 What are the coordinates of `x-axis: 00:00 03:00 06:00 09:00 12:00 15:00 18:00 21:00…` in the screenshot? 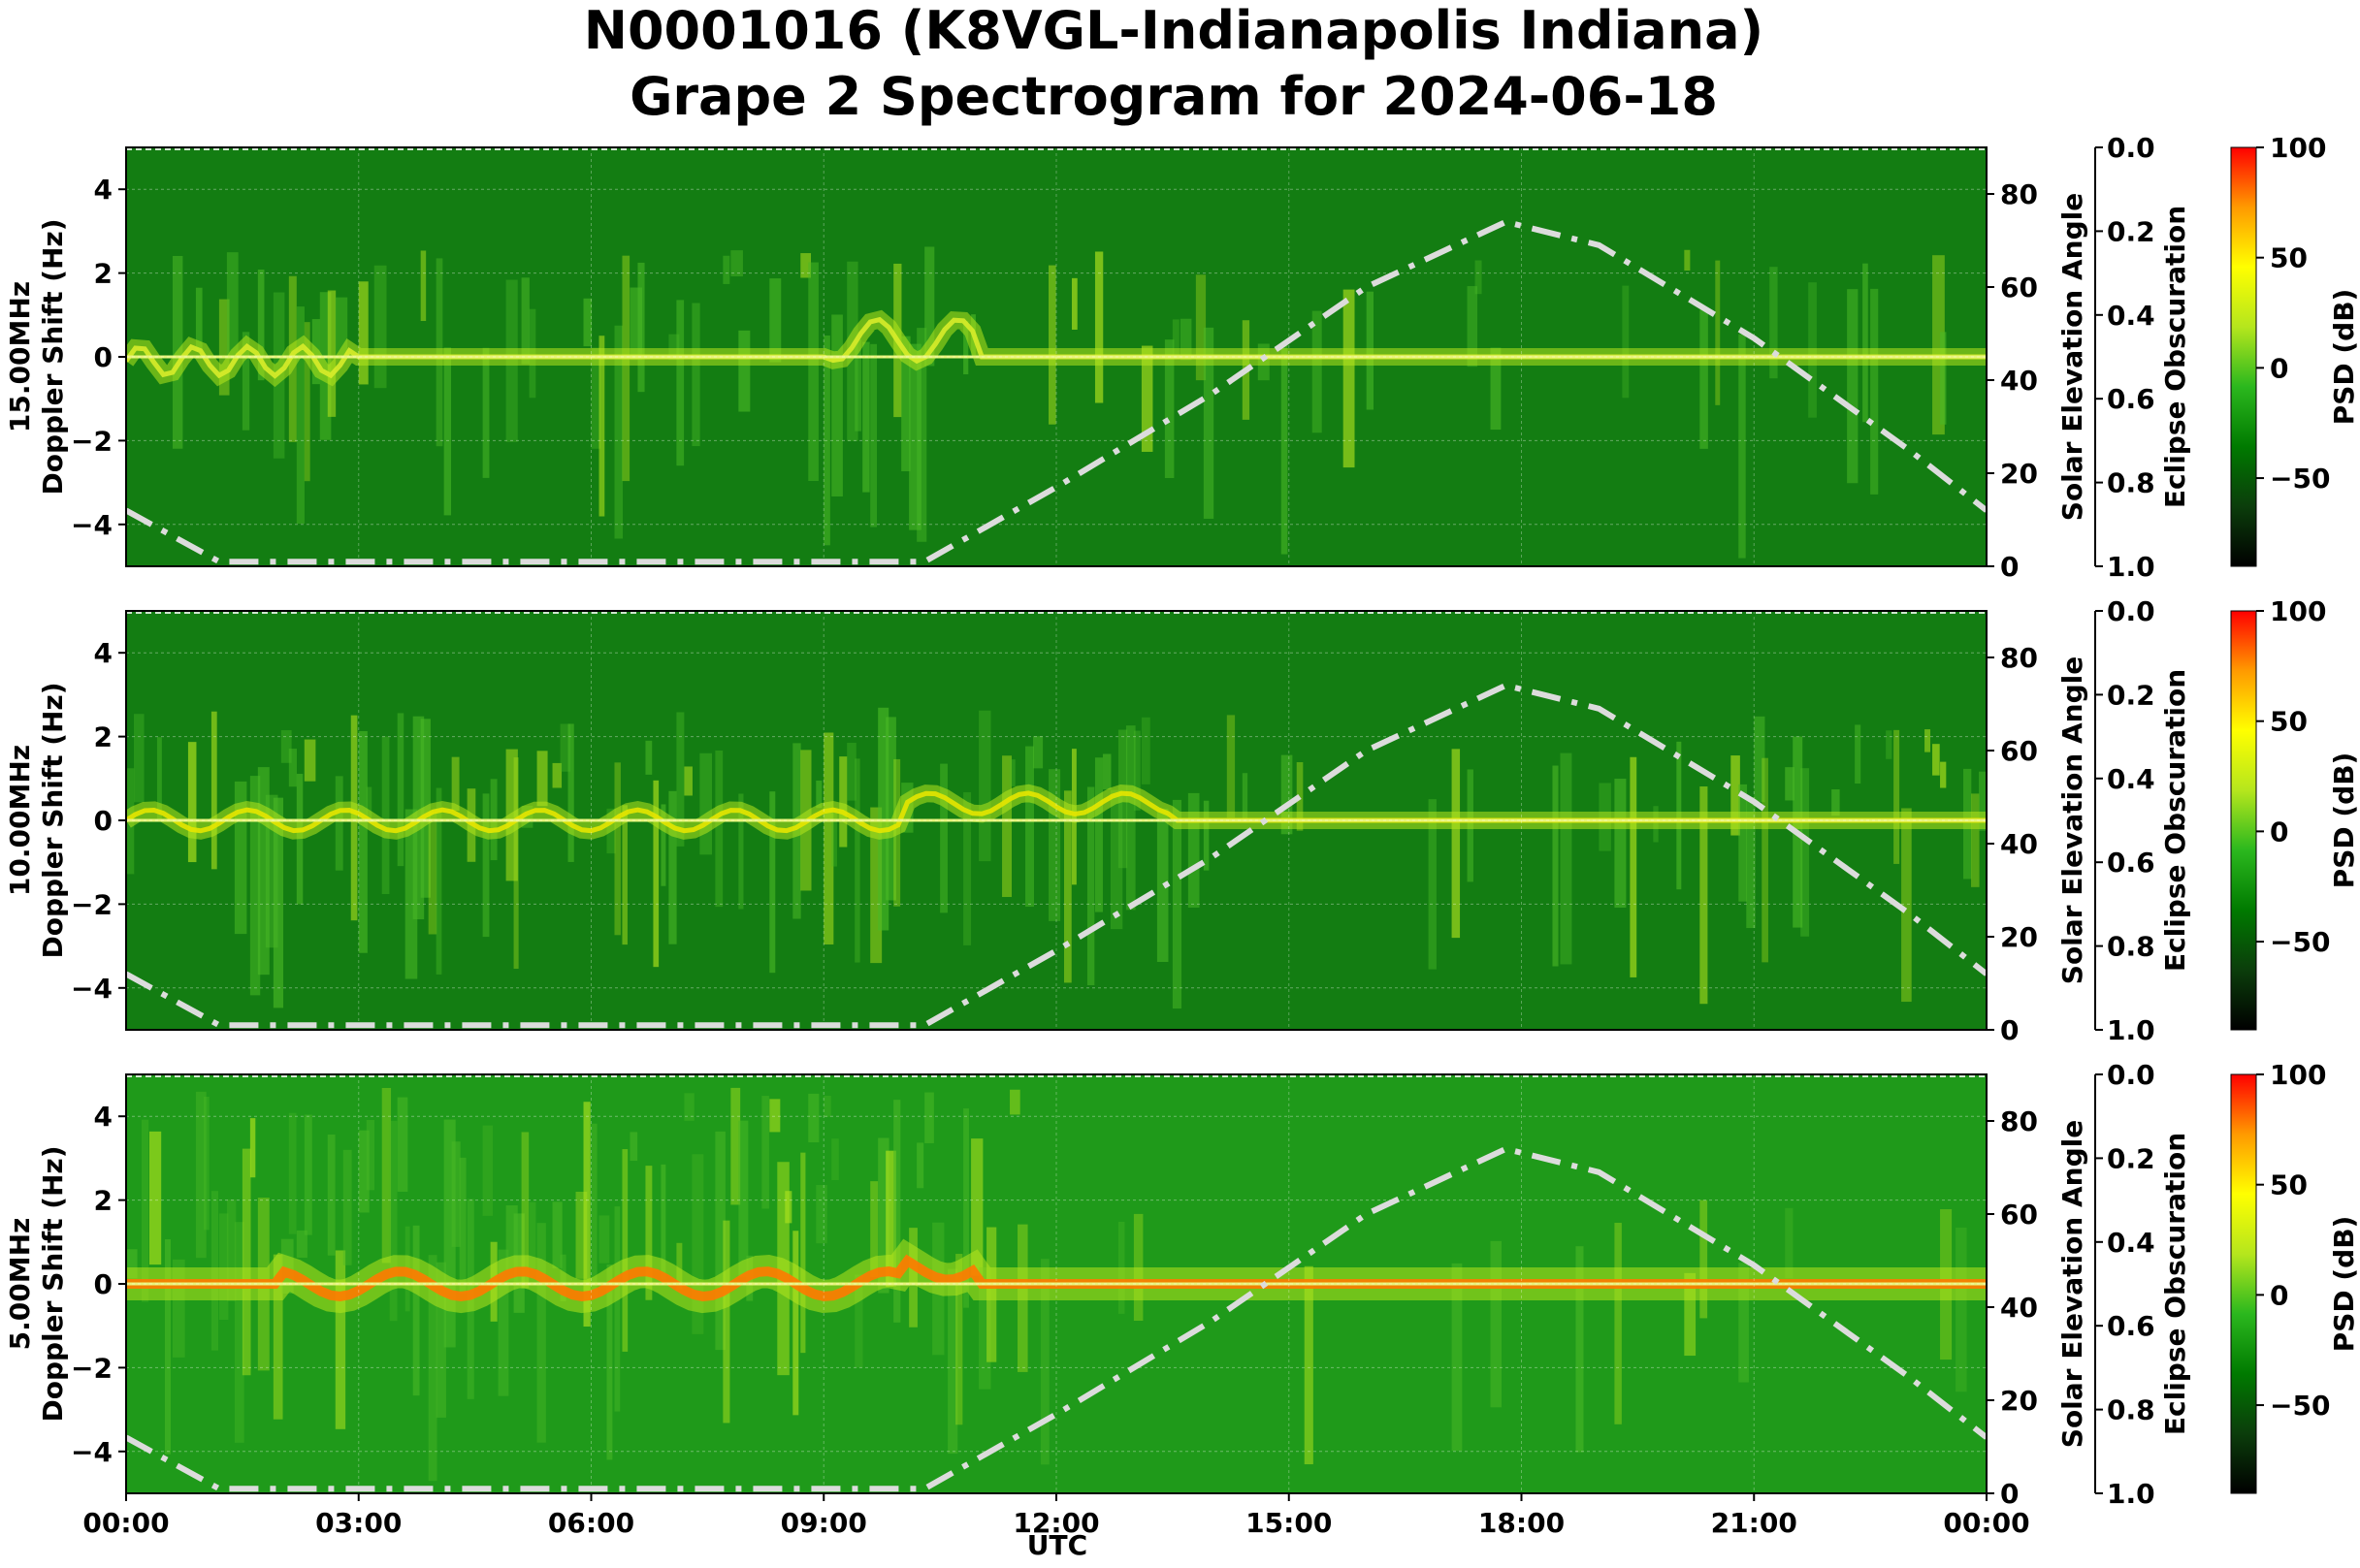 It's located at (1056, 1516).